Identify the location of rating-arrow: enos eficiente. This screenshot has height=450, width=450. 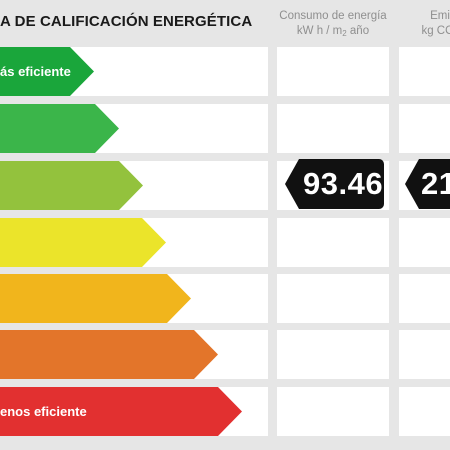
(121, 411).